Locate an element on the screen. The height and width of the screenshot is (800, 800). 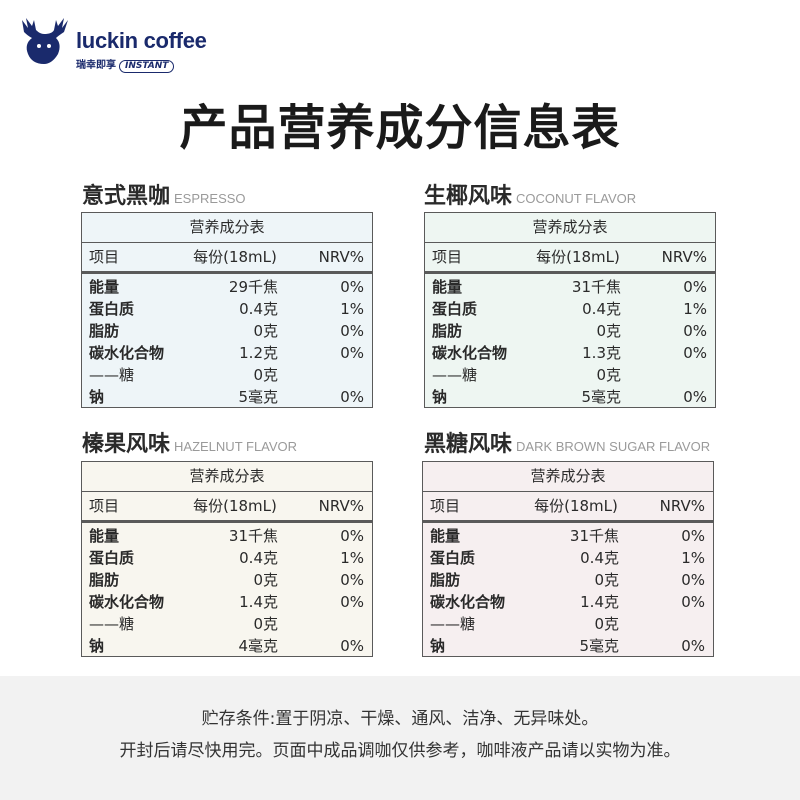
brand-subtitle: 瑞幸即享 INSTANT is located at coordinates (125, 64).